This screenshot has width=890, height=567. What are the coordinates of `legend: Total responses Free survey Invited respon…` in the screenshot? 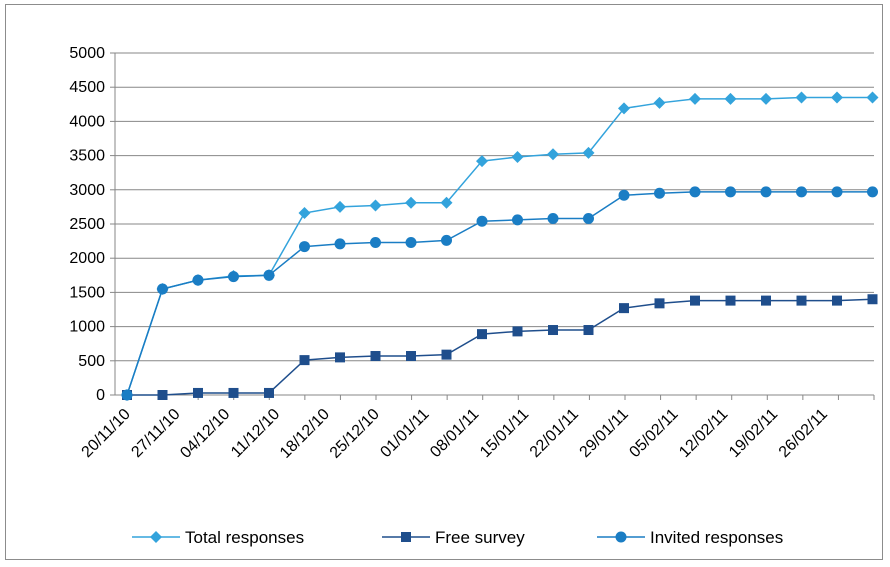 It's located at (457, 537).